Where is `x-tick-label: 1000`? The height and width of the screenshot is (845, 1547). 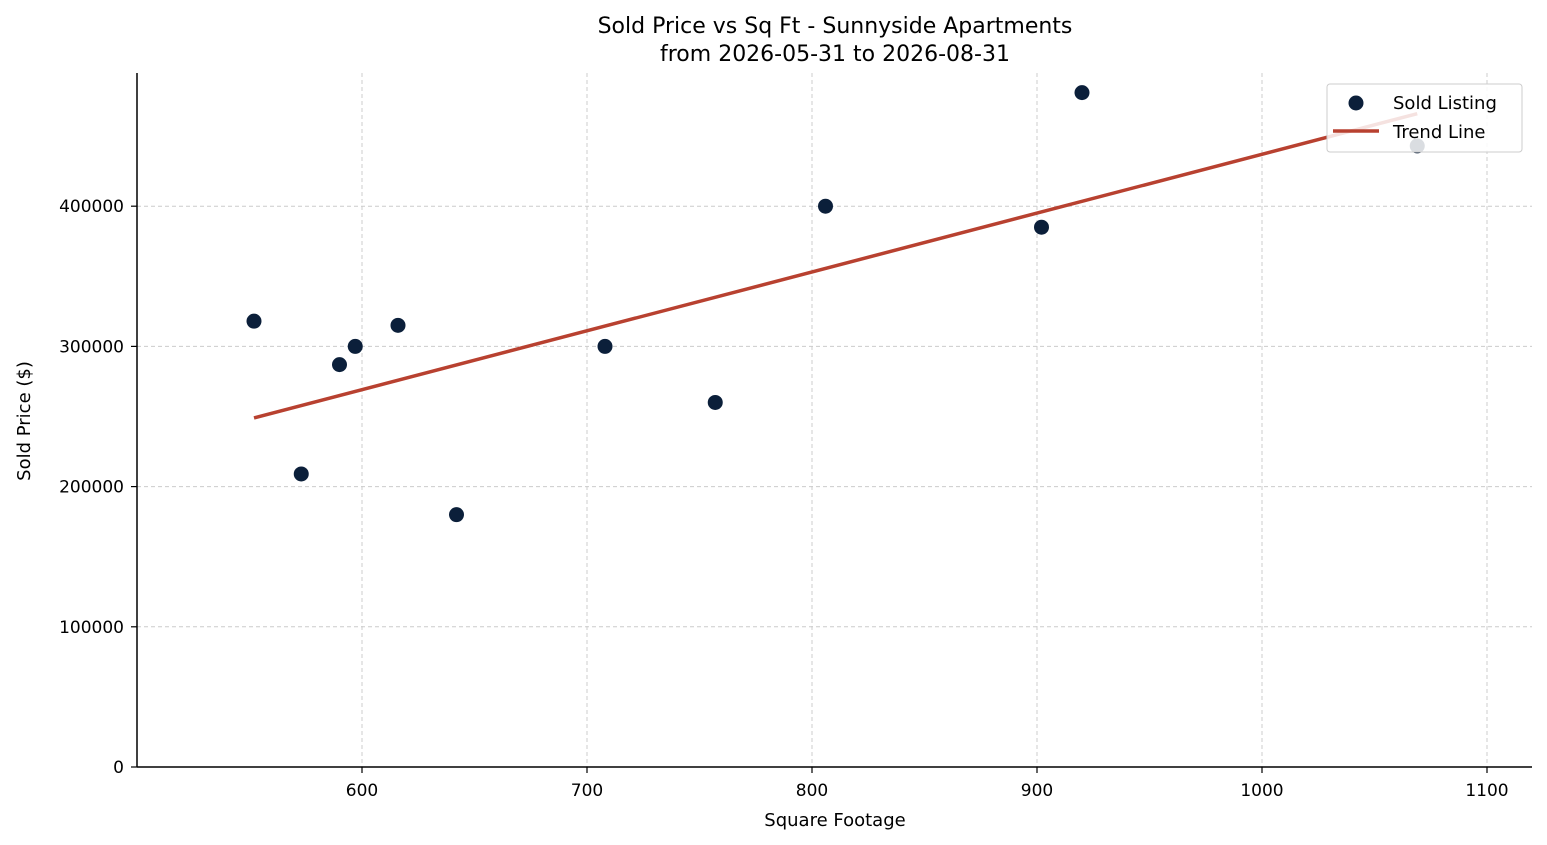 x-tick-label: 1000 is located at coordinates (1261, 791).